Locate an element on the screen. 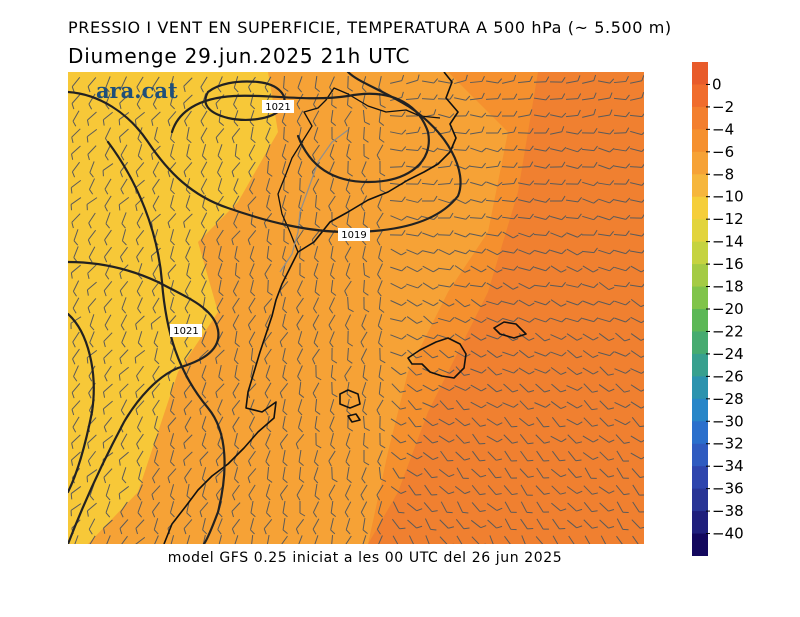  colorbar-tick-label: −28 is located at coordinates (728, 399).